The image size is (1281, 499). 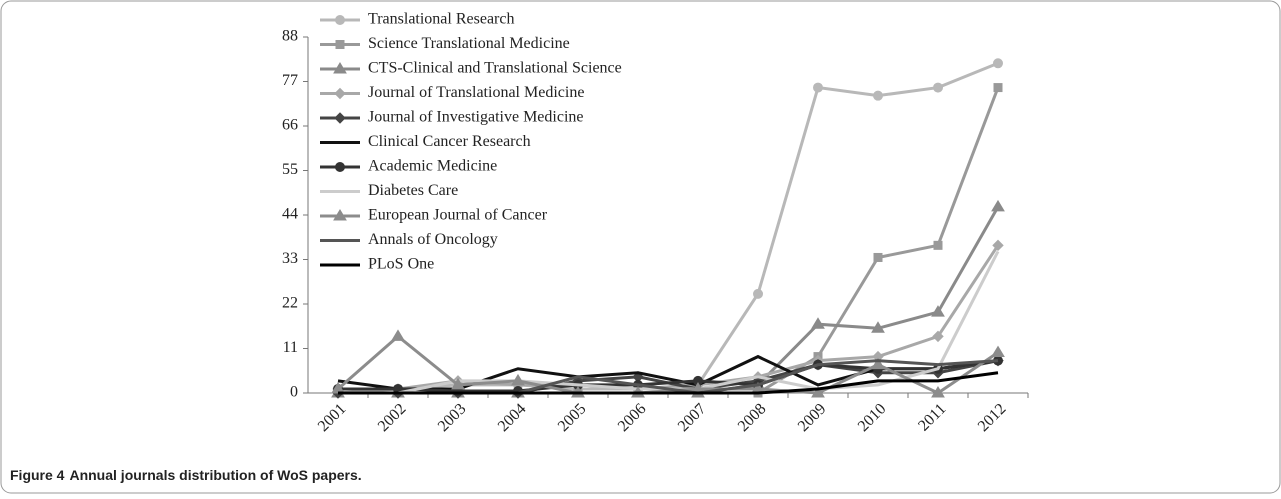 I want to click on legend-label: Journal of Translational Medicine, so click(x=476, y=92).